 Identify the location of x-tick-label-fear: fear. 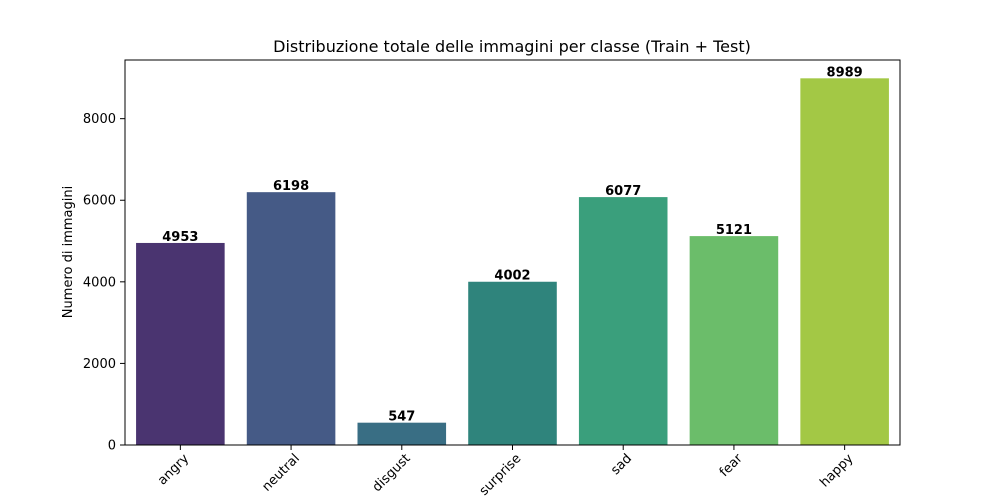
(731, 465).